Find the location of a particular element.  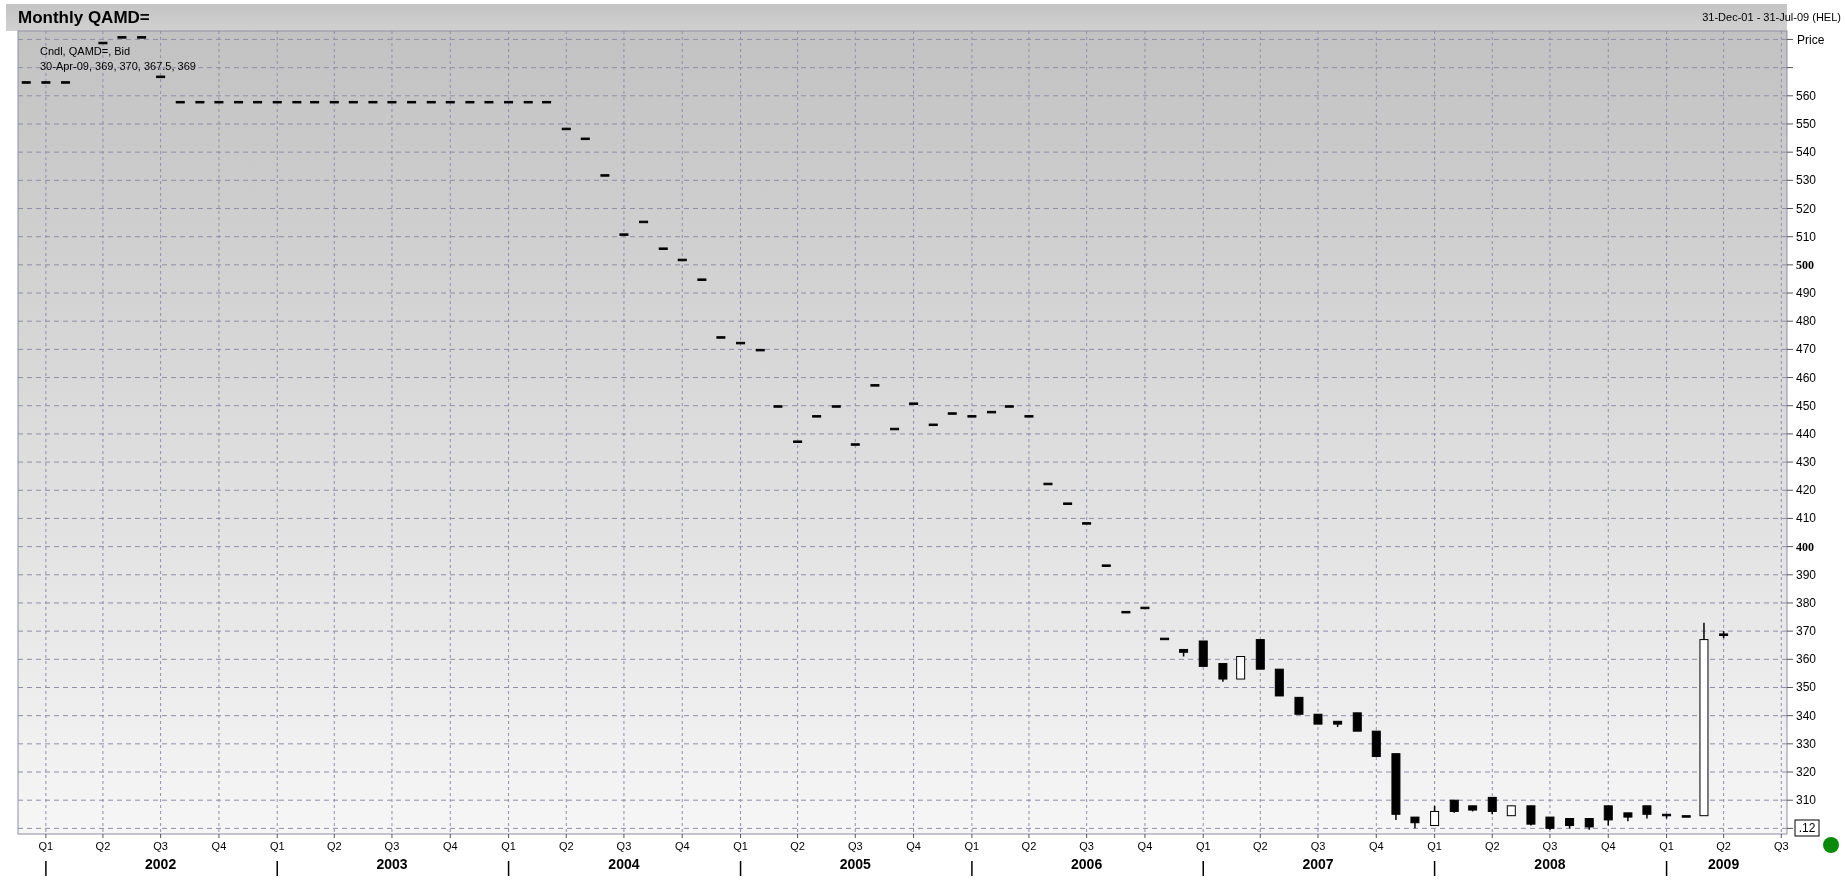

x-tick-label: Q3 2004 is located at coordinates (624, 856).